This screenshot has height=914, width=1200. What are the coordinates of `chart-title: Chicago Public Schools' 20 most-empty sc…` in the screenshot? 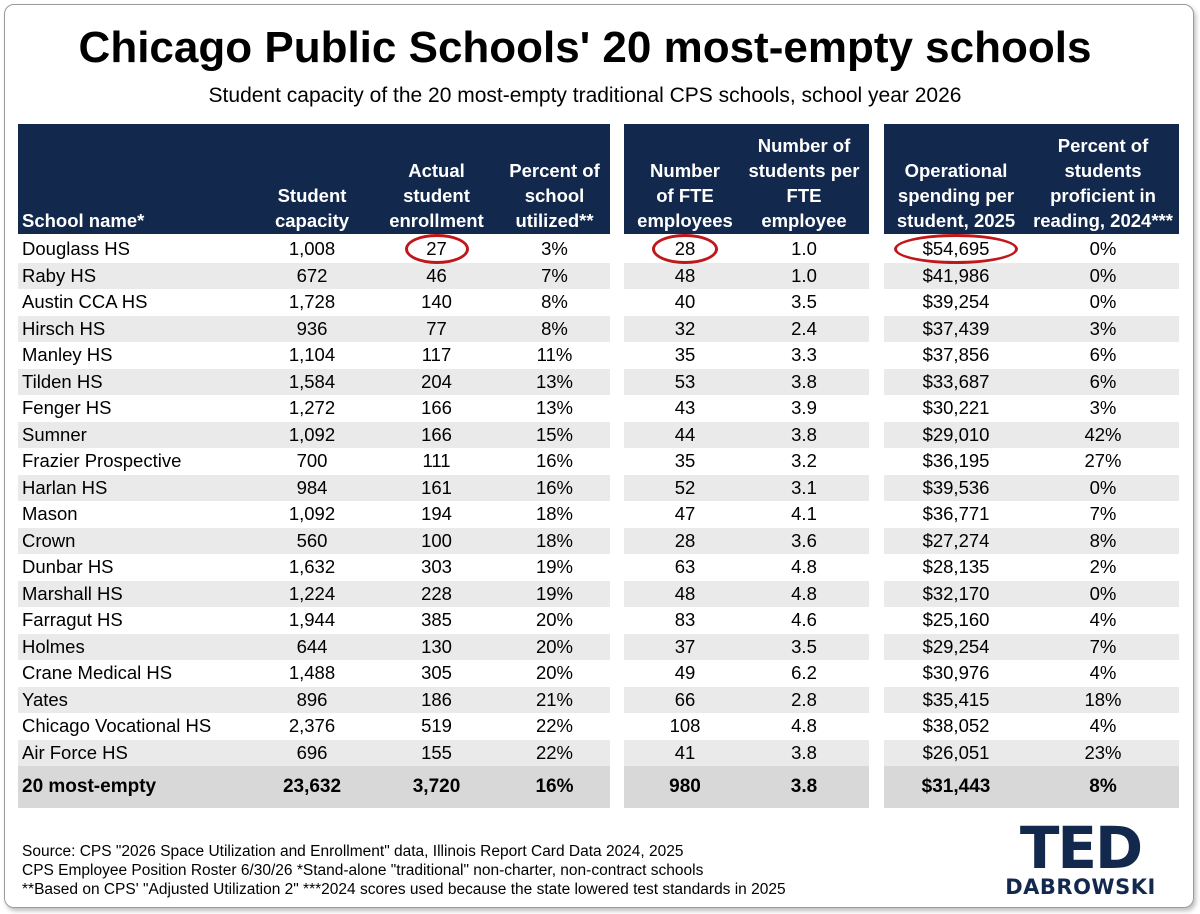 It's located at (585, 47).